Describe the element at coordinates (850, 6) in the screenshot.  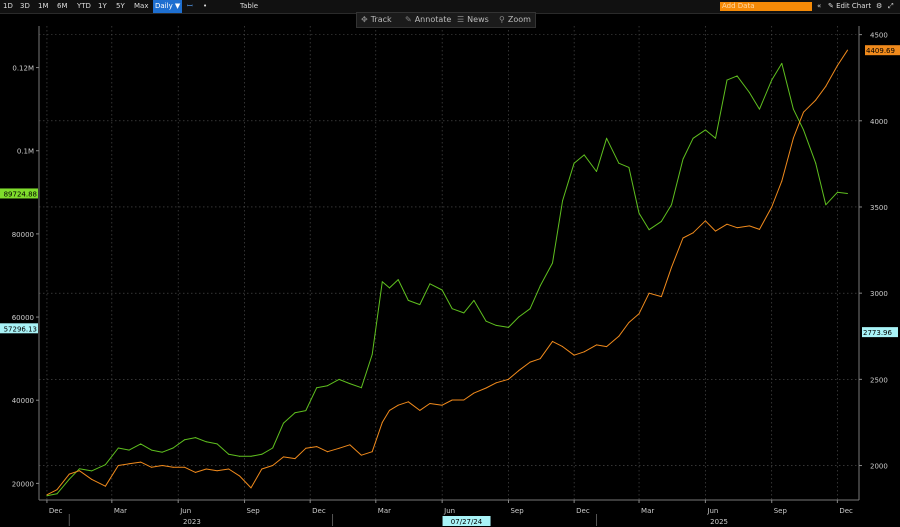
I see `edit-chart-button: ✎ Edit Chart` at that location.